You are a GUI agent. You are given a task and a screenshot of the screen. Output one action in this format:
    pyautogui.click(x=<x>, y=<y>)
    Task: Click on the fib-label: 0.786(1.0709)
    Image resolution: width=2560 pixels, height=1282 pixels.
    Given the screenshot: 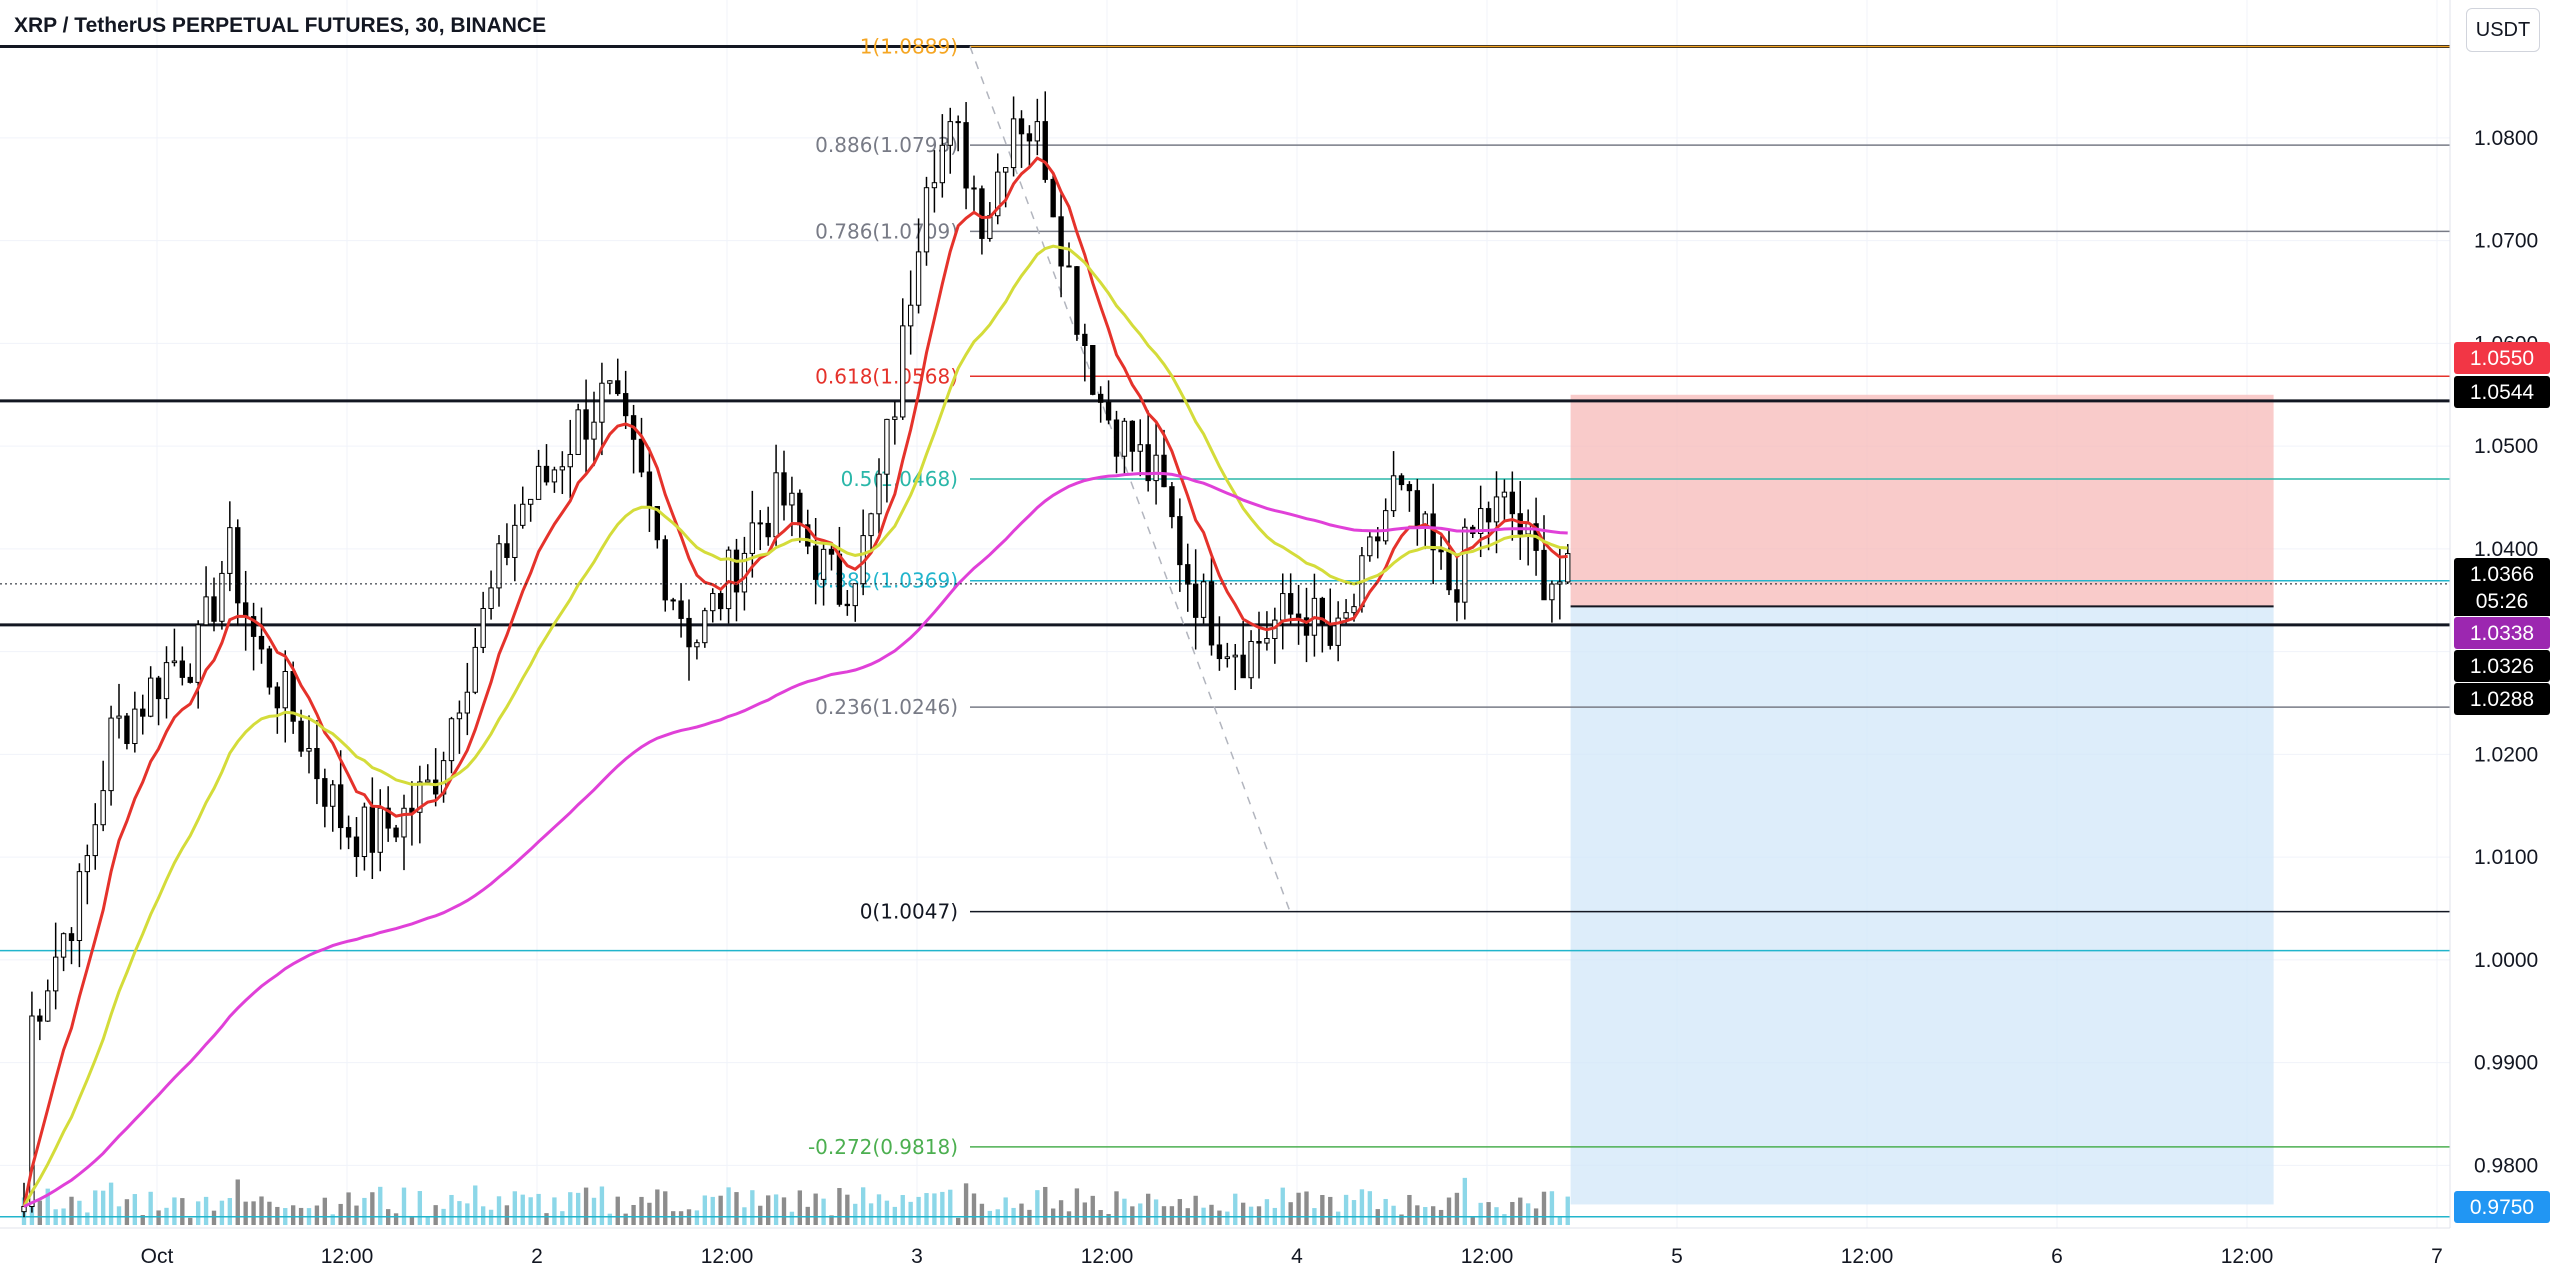 What is the action you would take?
    pyautogui.click(x=886, y=231)
    